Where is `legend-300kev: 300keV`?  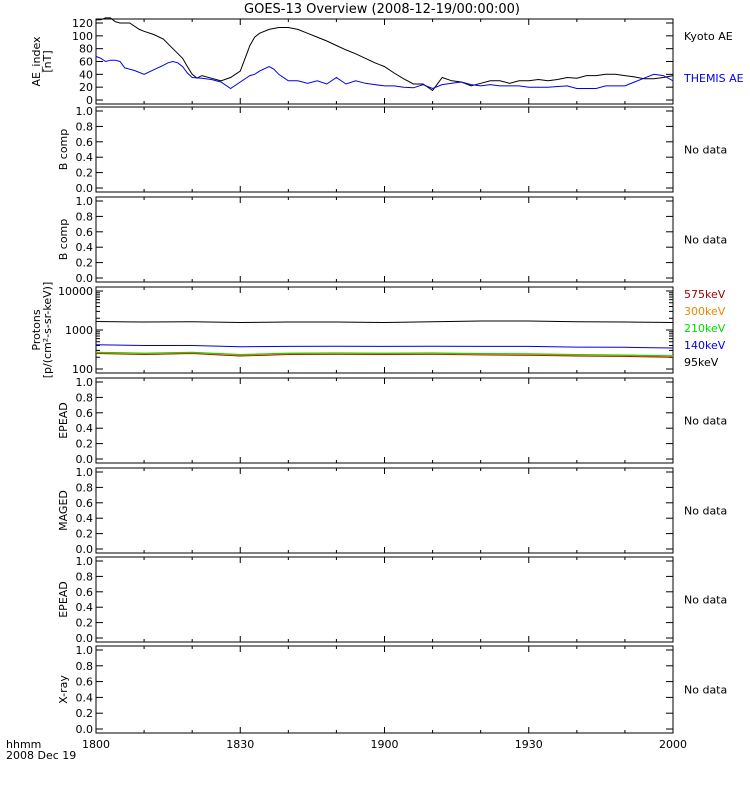 legend-300kev: 300keV is located at coordinates (705, 311).